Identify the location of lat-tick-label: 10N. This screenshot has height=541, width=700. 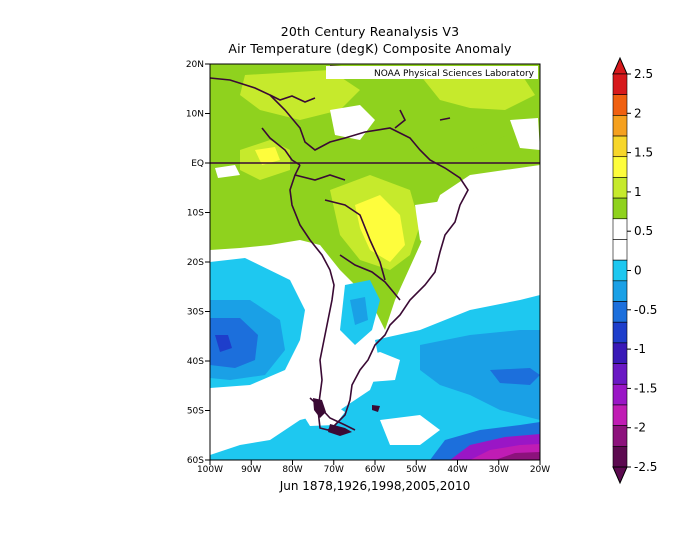
(195, 115).